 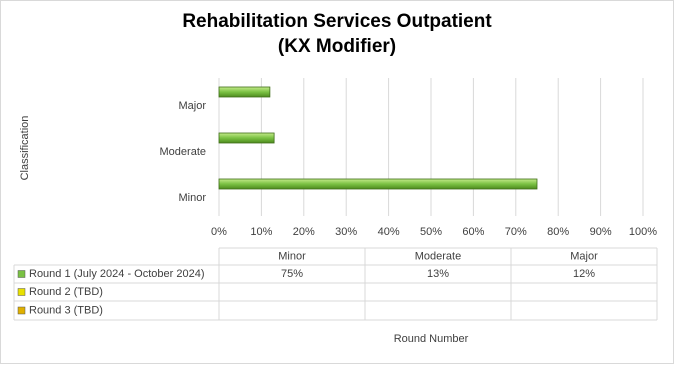 I want to click on x-tick-label: 100%, so click(x=643, y=232).